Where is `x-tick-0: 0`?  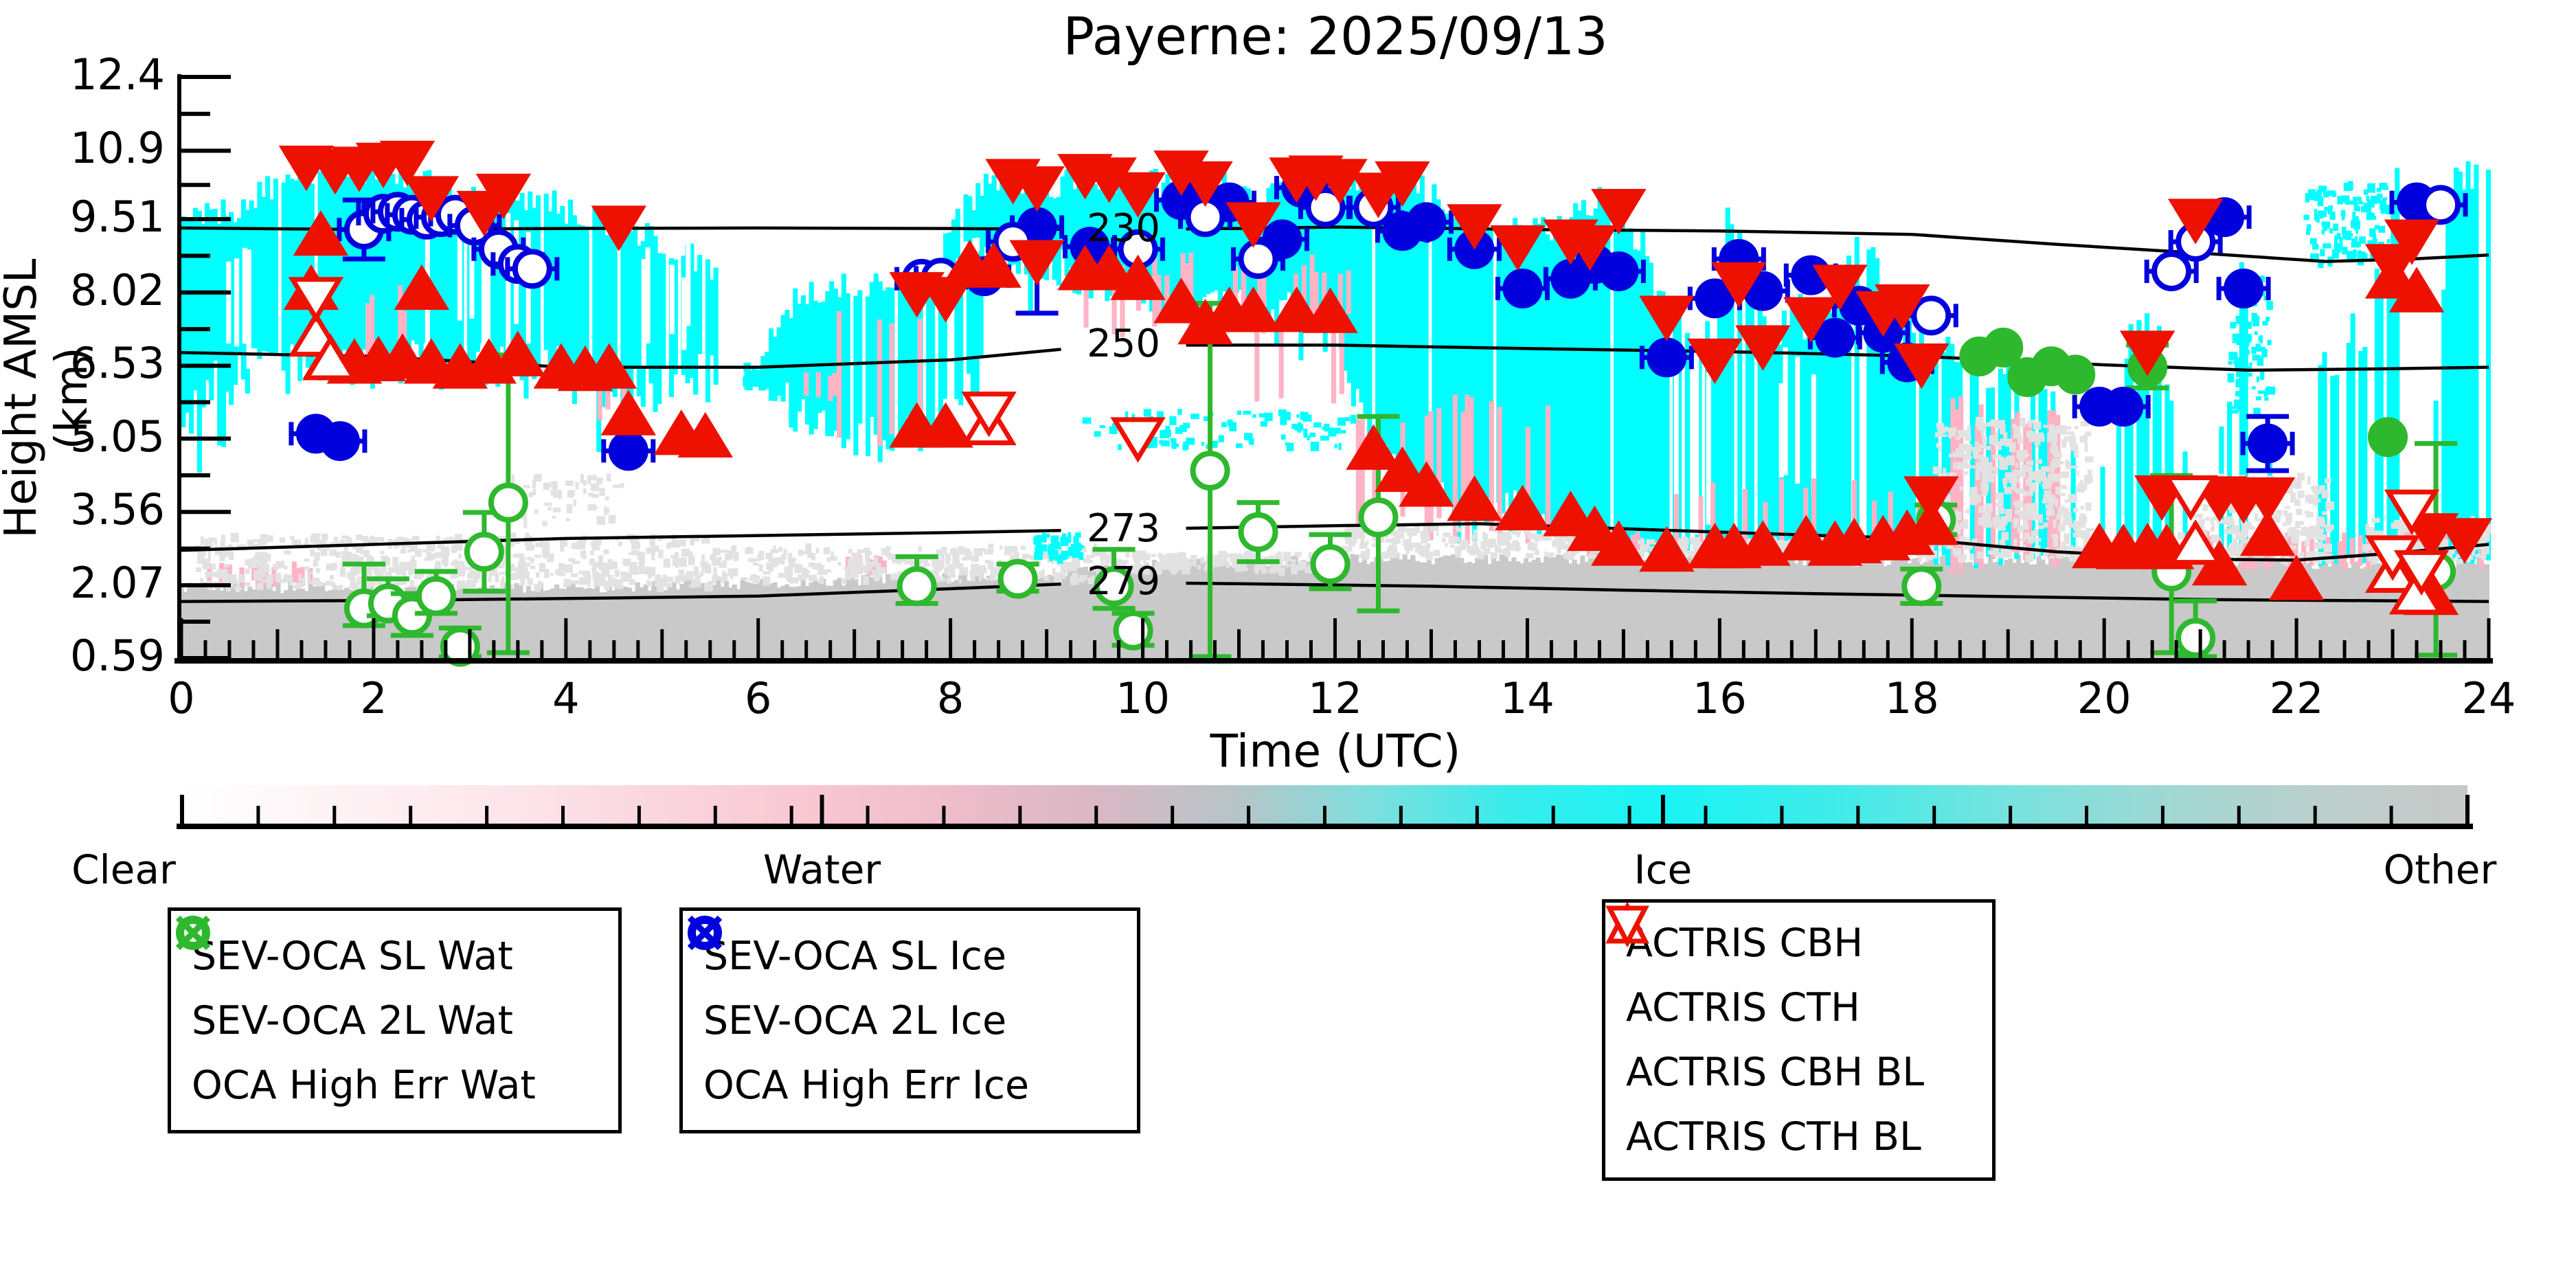 x-tick-0: 0 is located at coordinates (181, 698).